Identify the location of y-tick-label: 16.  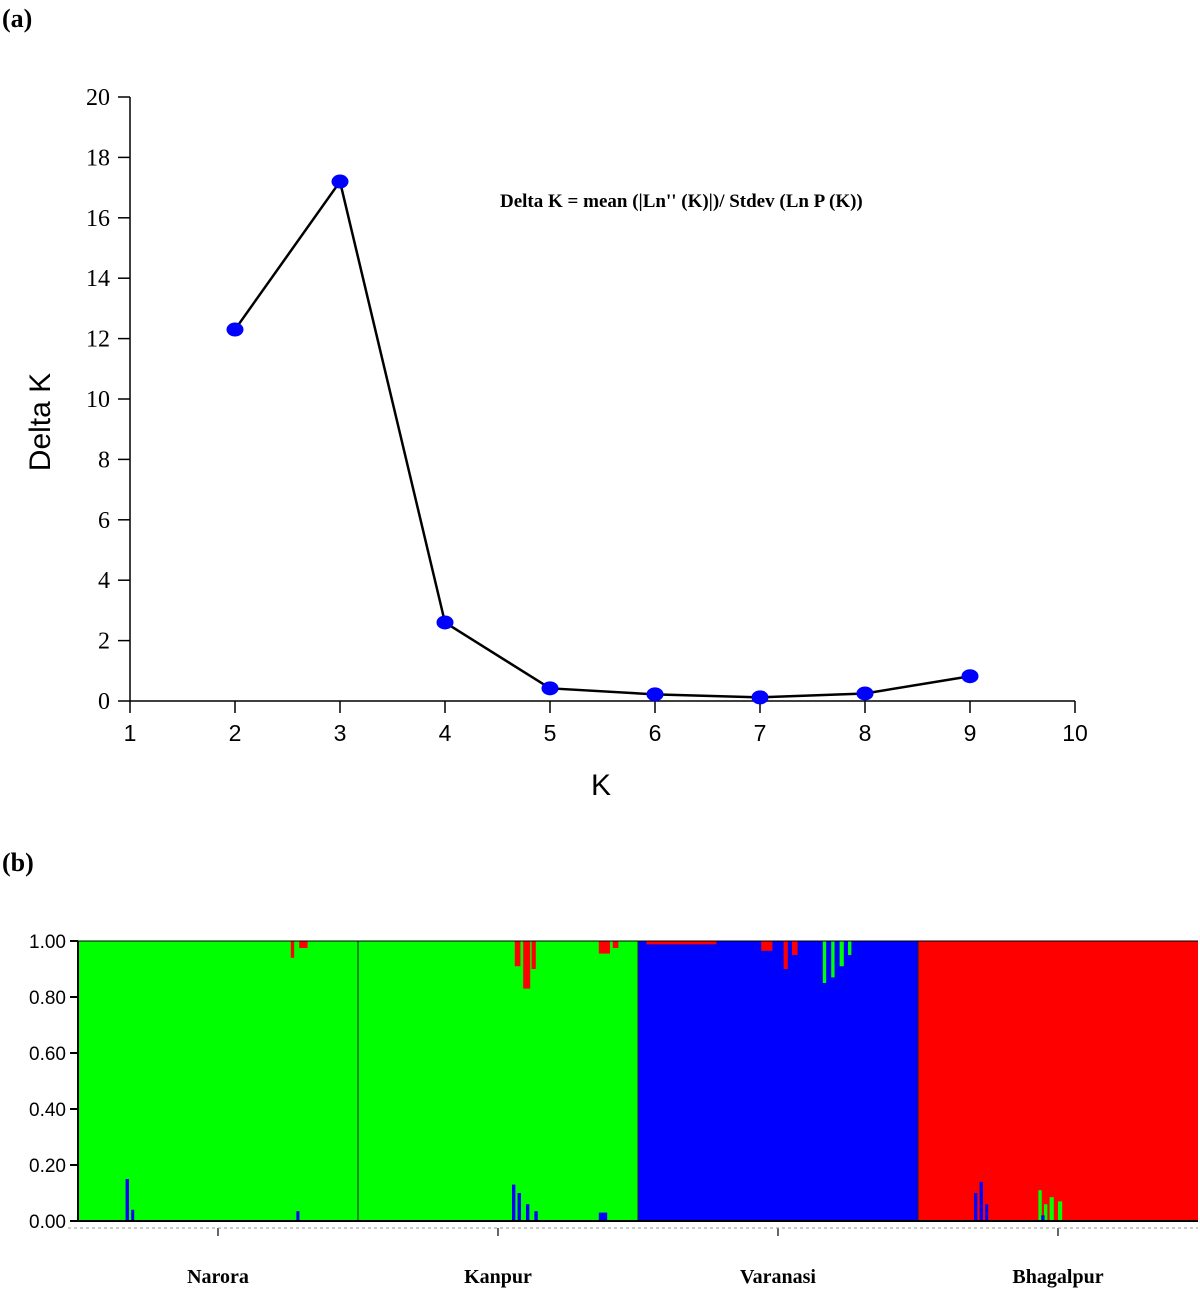
(98, 219).